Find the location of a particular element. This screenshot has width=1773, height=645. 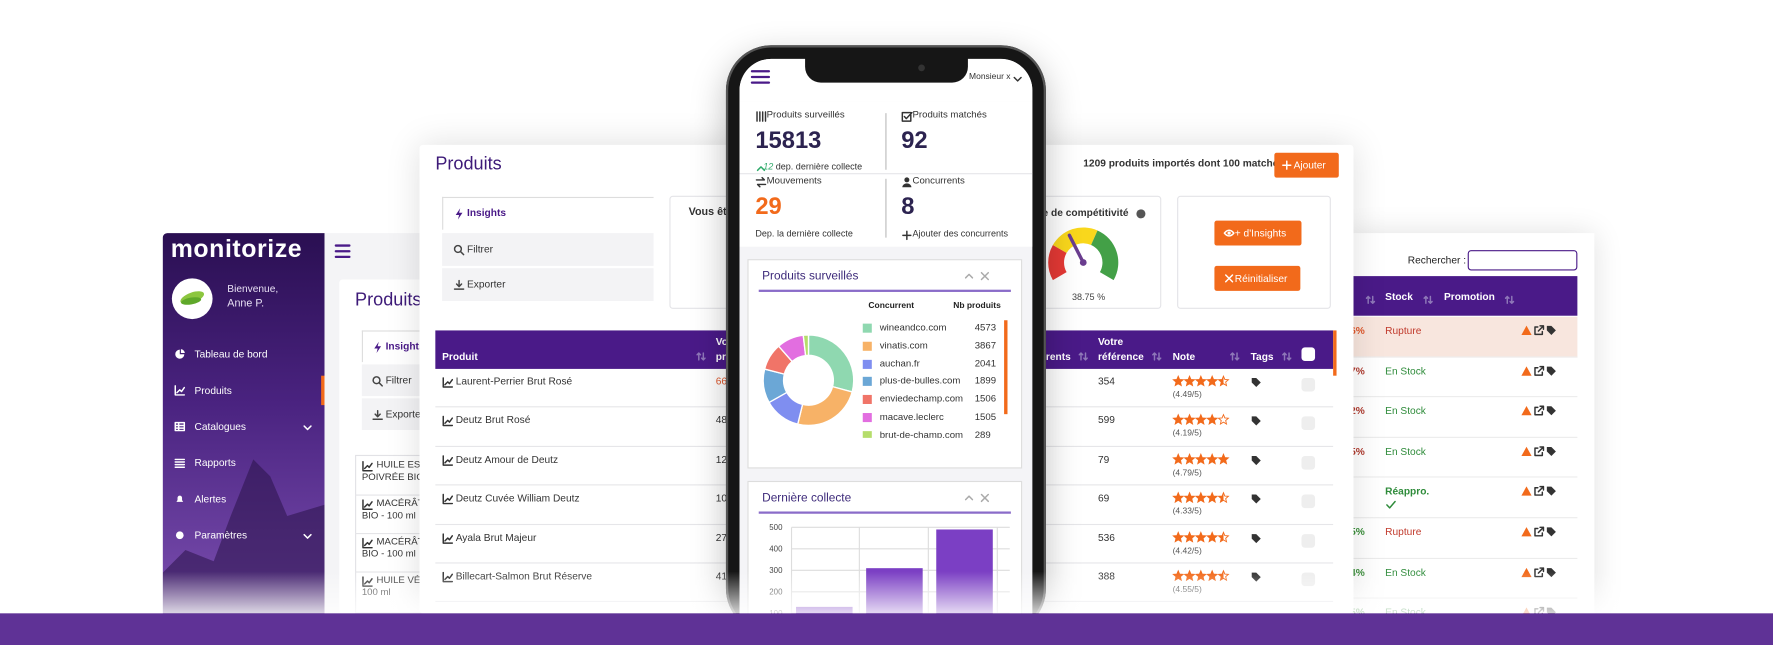

page-title: Produits is located at coordinates (468, 165).